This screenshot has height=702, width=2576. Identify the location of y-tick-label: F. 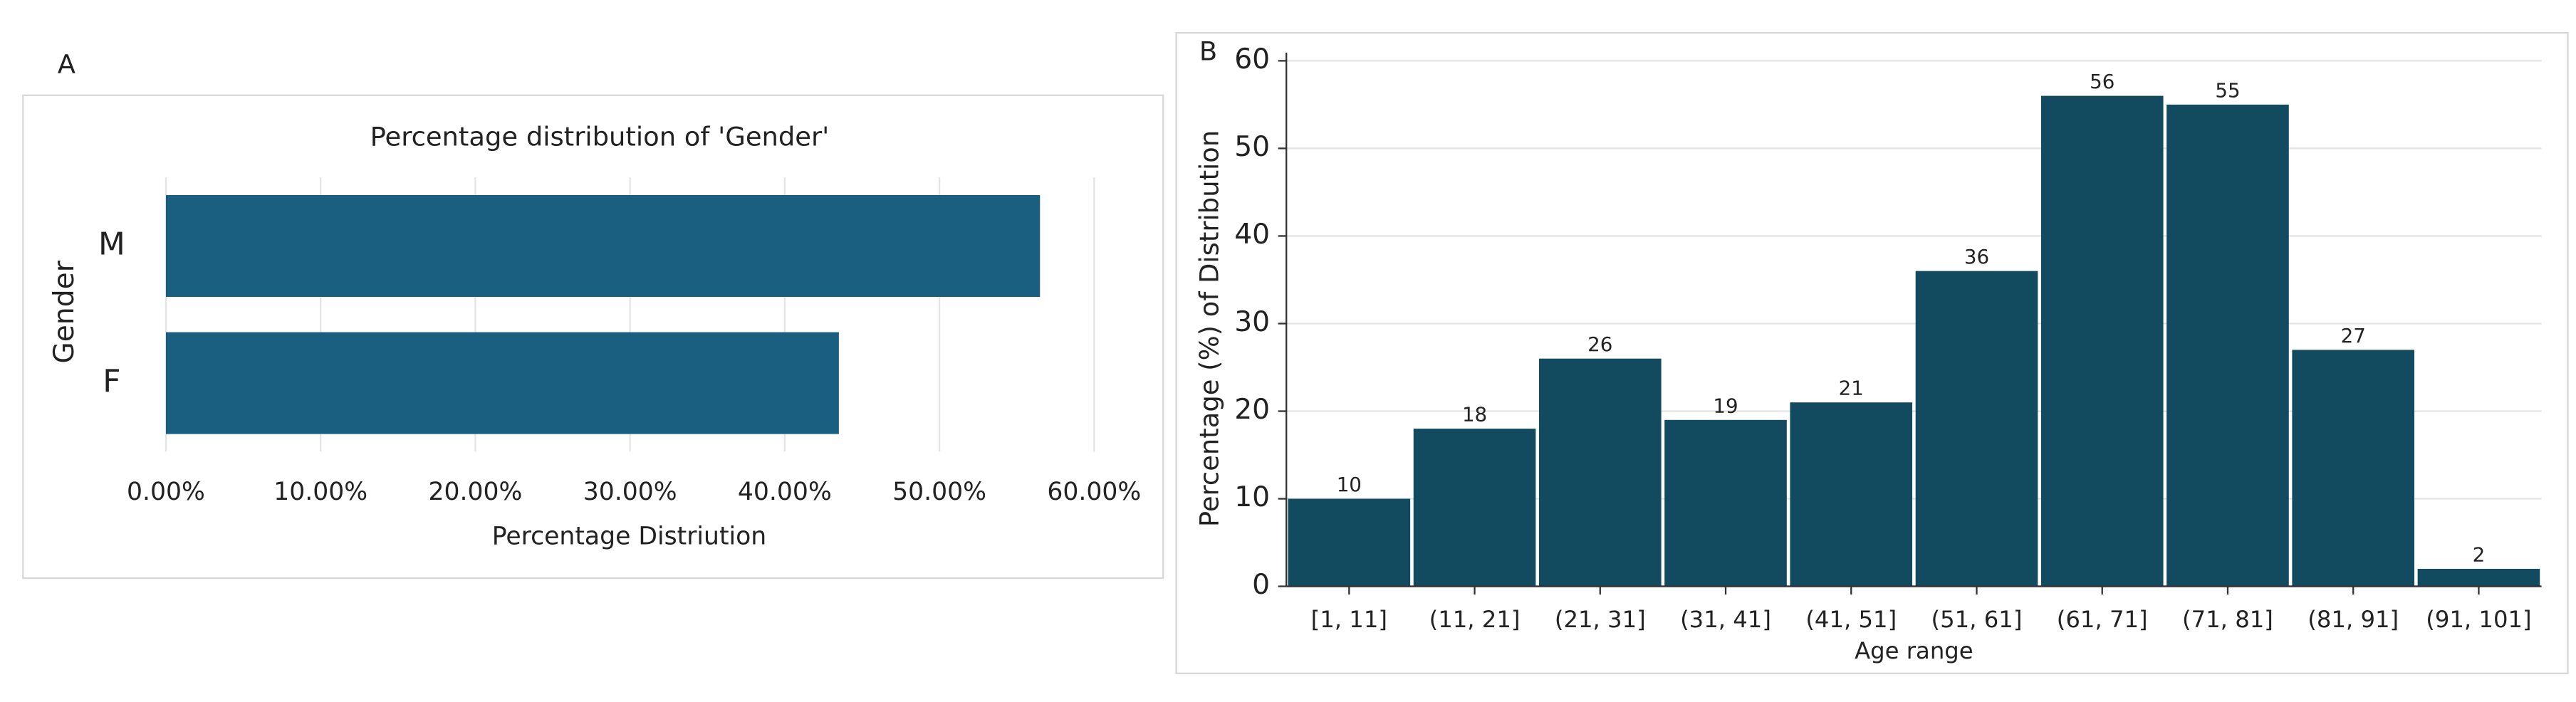
(111, 381).